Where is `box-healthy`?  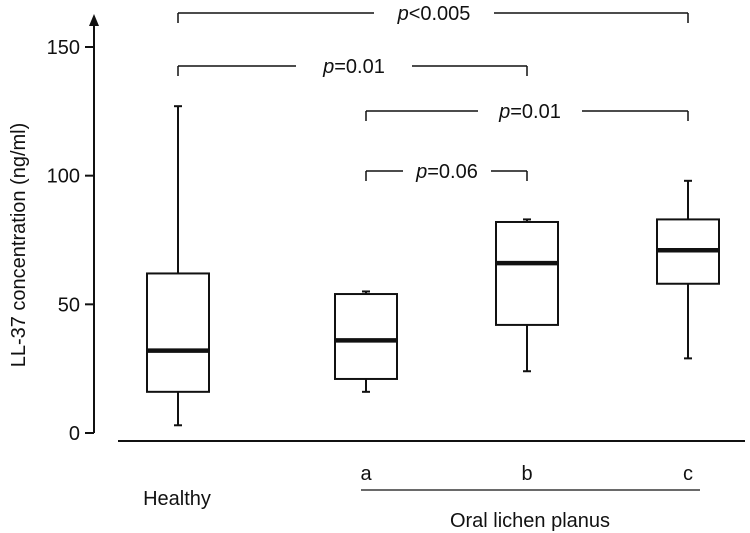
box-healthy is located at coordinates (178, 266).